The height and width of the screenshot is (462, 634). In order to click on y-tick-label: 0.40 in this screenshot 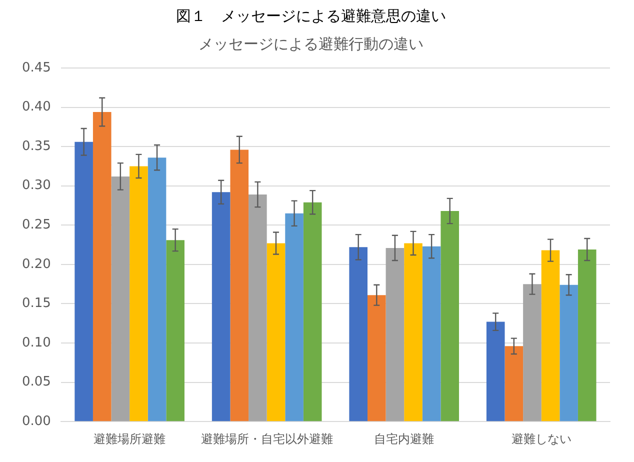, I will do `click(36, 107)`.